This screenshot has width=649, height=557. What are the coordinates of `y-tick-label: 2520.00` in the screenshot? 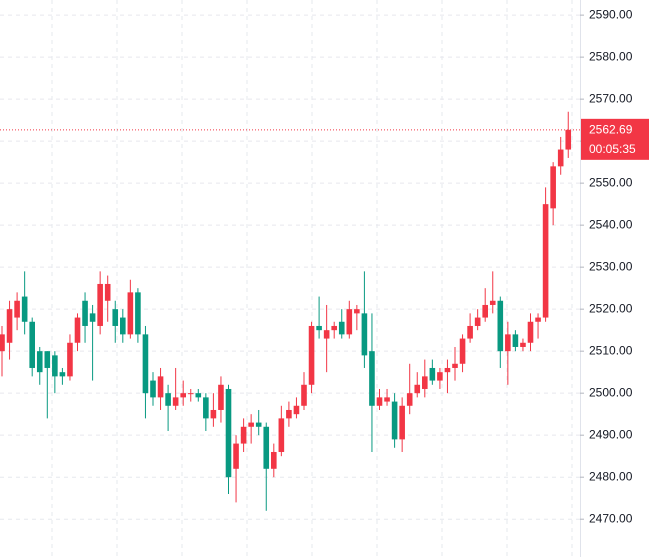 It's located at (611, 308).